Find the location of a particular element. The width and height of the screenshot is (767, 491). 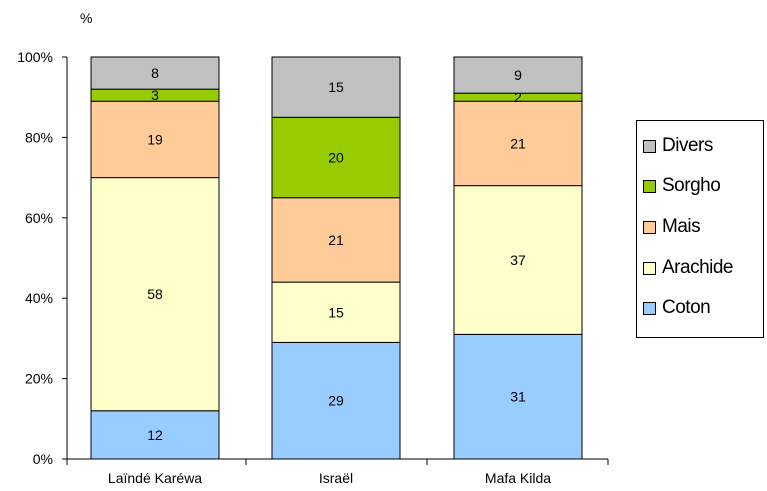

data-label: 58 is located at coordinates (155, 294).